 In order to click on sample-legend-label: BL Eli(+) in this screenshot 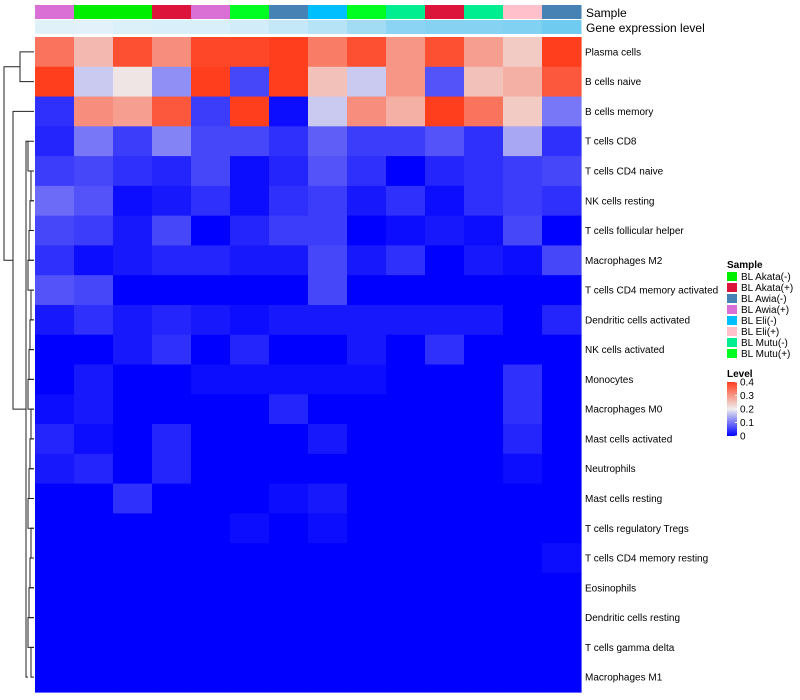, I will do `click(760, 332)`.